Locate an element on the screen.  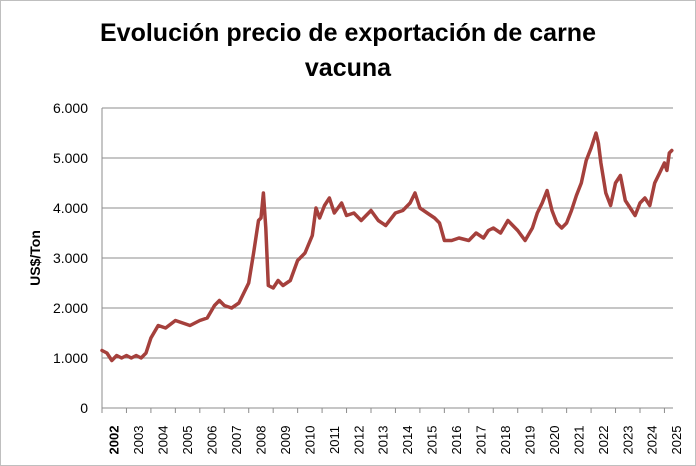
y-tick-label: 1.000 is located at coordinates (70, 358).